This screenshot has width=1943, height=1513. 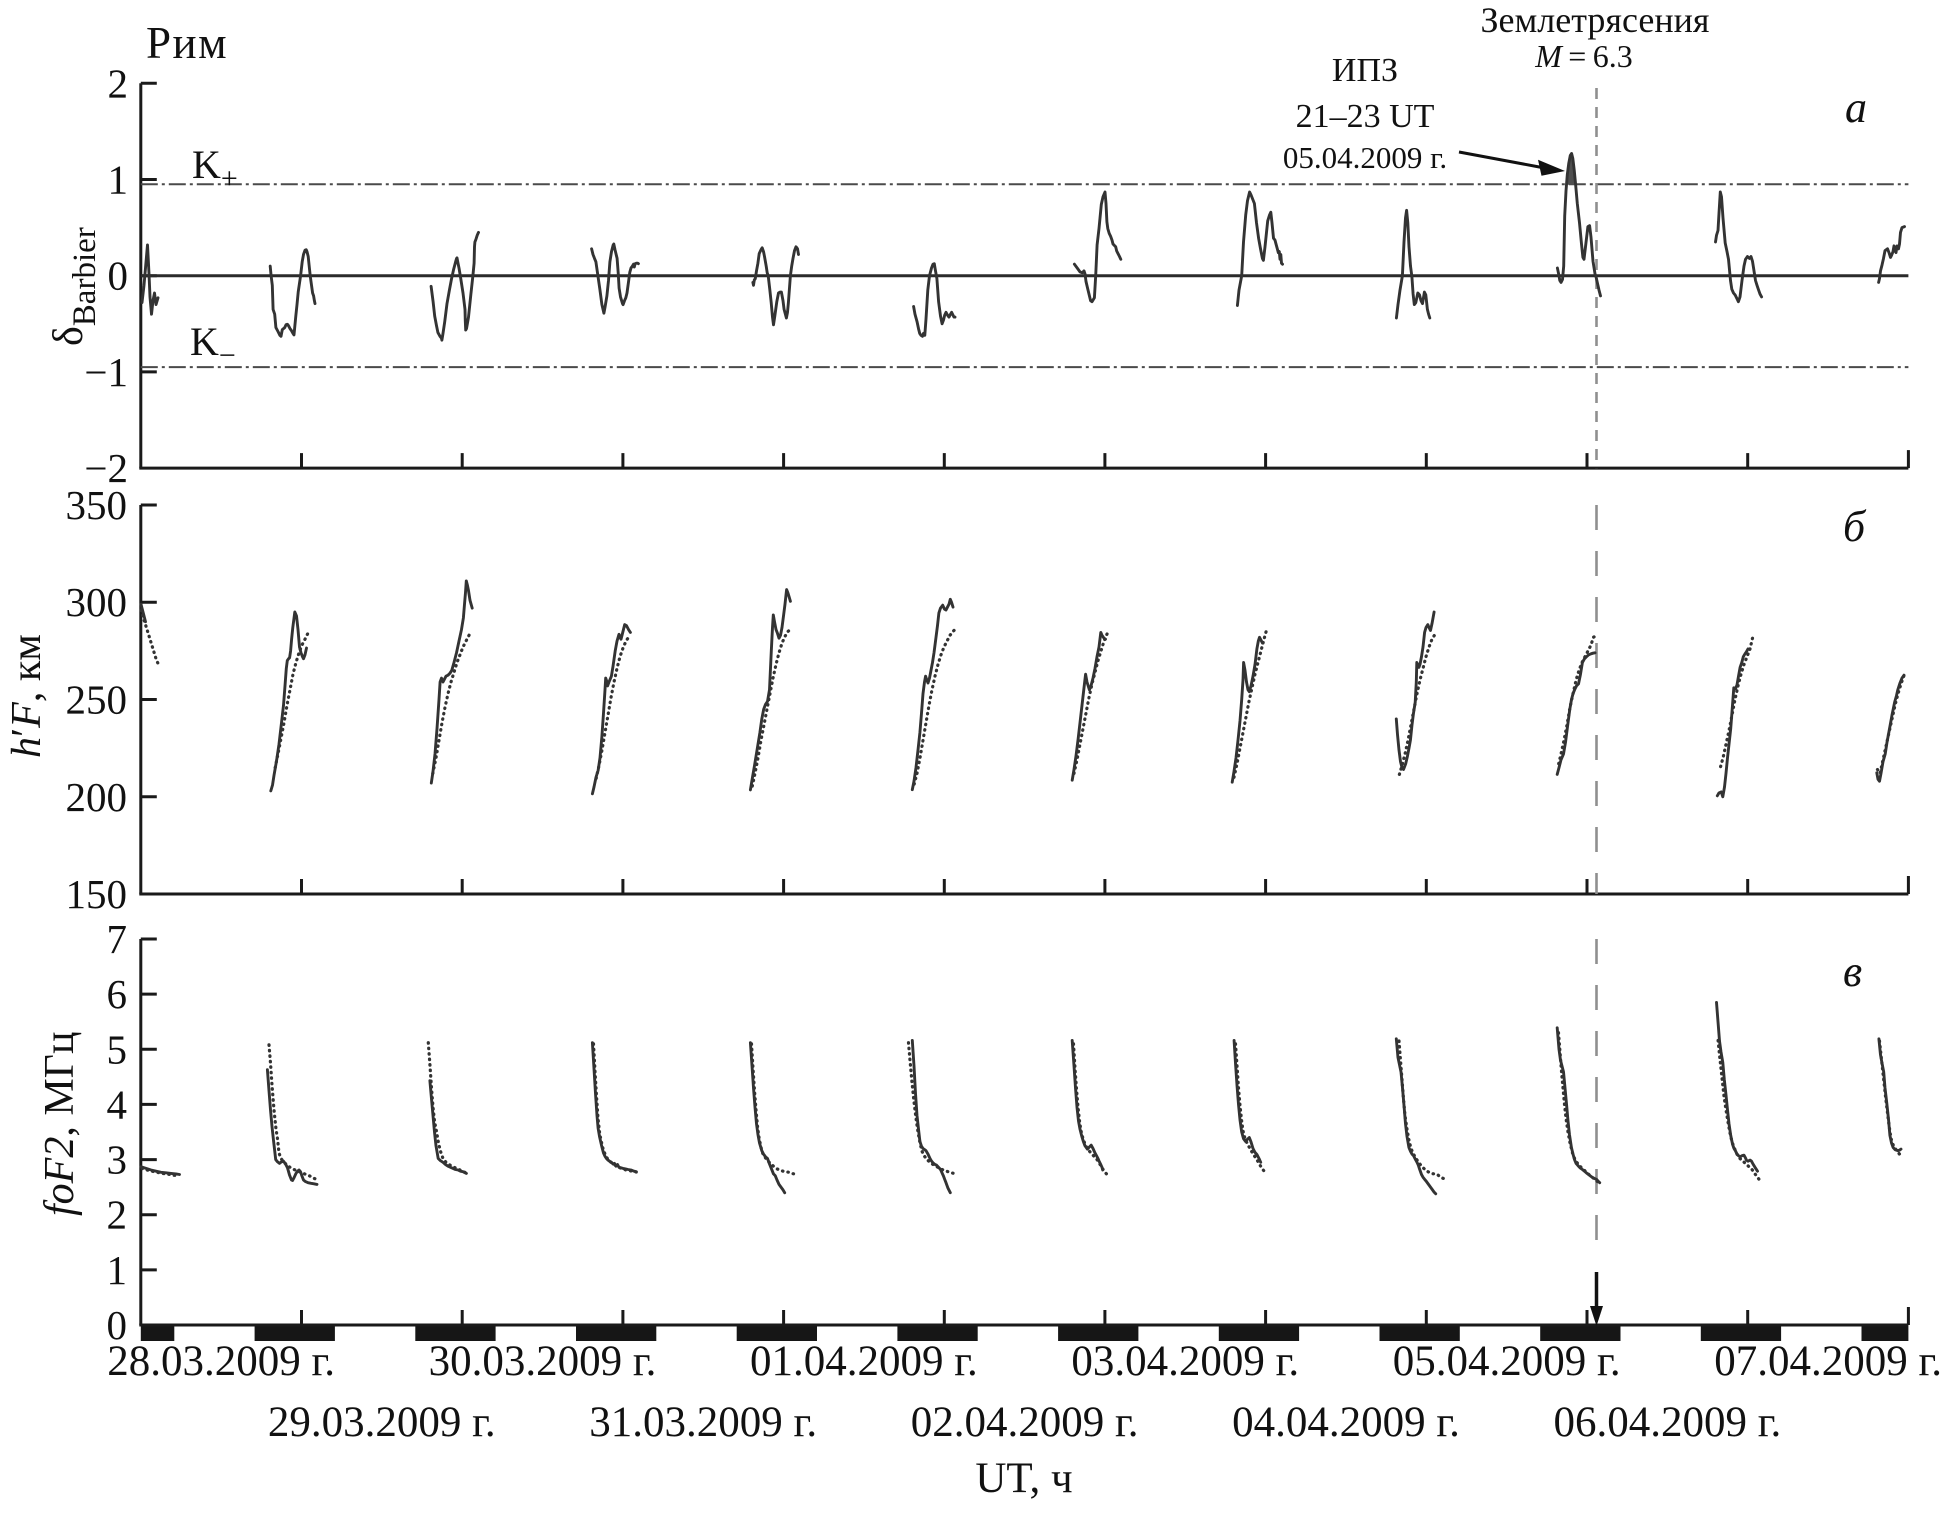 I want to click on svg-text: 200, so click(x=97, y=797).